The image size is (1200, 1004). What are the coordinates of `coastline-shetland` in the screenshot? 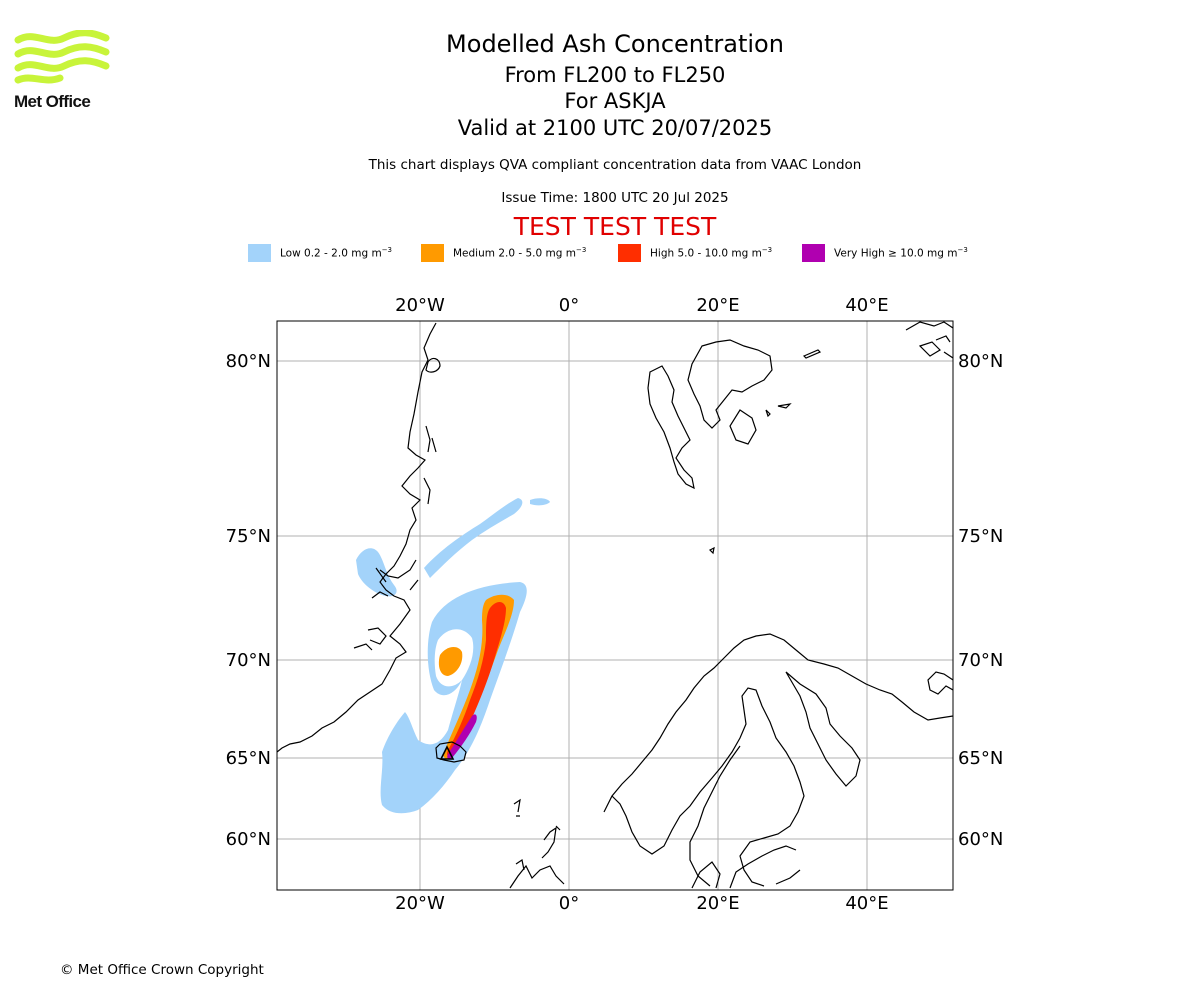 It's located at (537, 828).